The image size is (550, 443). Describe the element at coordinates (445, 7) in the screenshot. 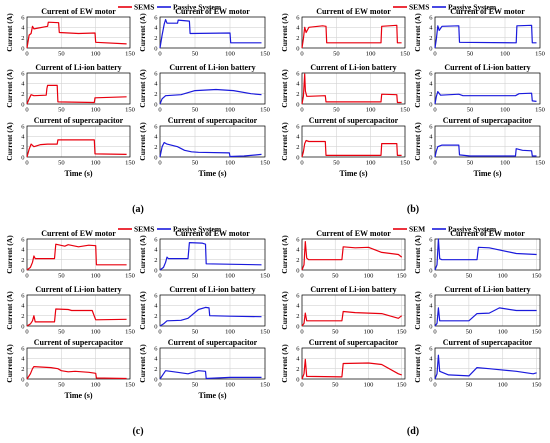

I see `legend: SEMS Passive System` at that location.